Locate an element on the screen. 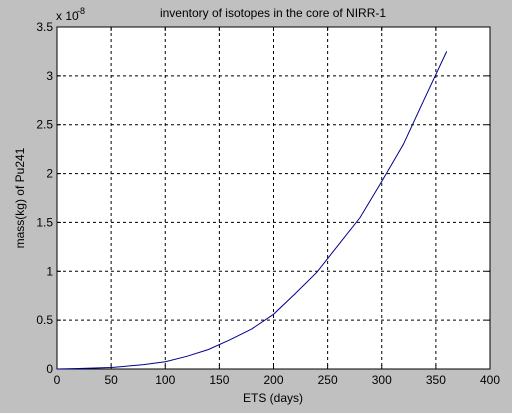  y-axis-label: mass(kg) of Pu241 is located at coordinates (20, 197).